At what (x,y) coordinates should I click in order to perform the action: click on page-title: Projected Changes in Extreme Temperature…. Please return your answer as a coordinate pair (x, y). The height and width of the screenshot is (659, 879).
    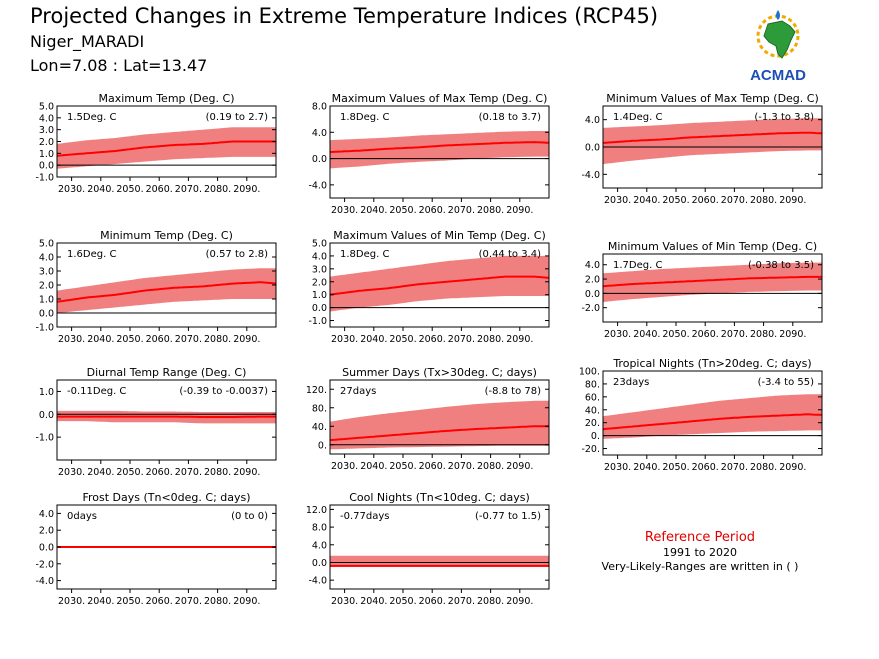
    Looking at the image, I should click on (344, 16).